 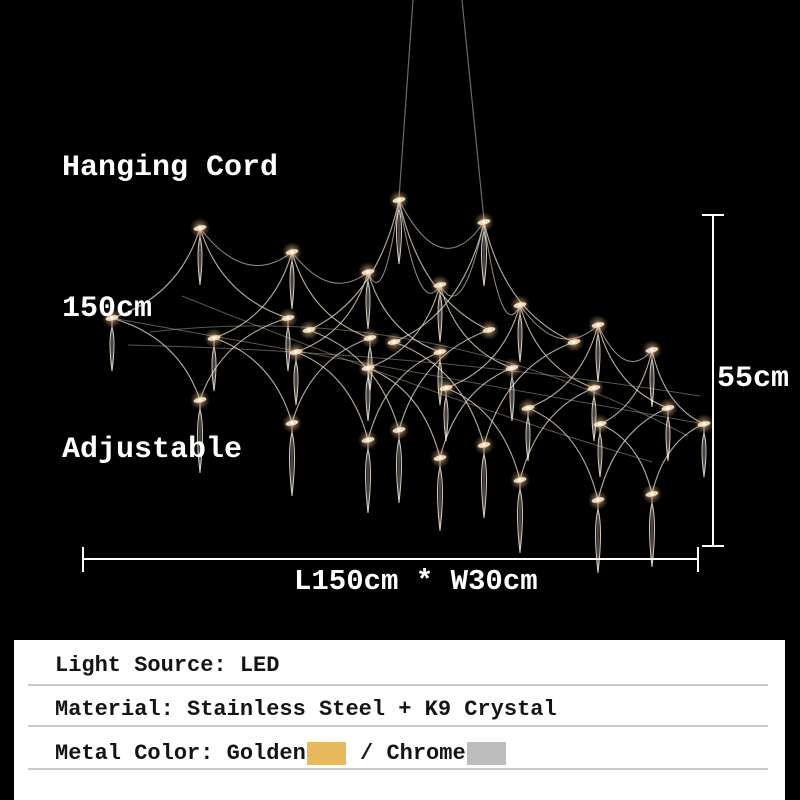 I want to click on size-label: L150cm * W30cm, so click(x=416, y=581).